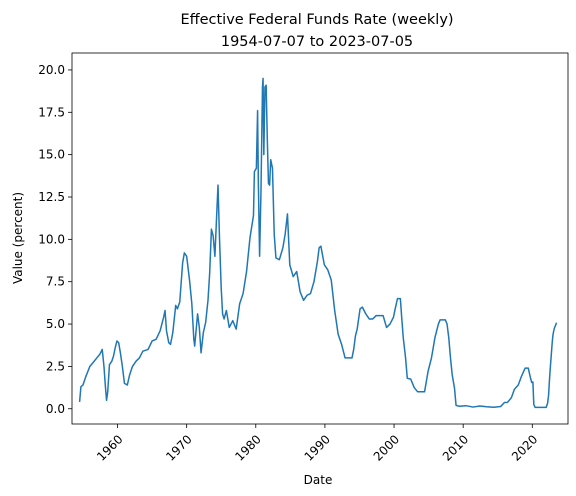  I want to click on y-tick-label: 5.0, so click(55, 324).